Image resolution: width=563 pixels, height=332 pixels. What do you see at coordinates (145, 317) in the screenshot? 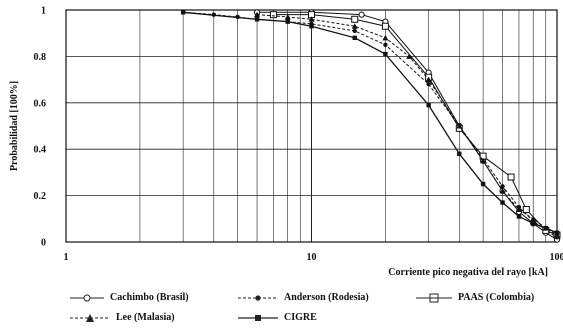
I see `legend-label: Lee (Malasia)` at bounding box center [145, 317].